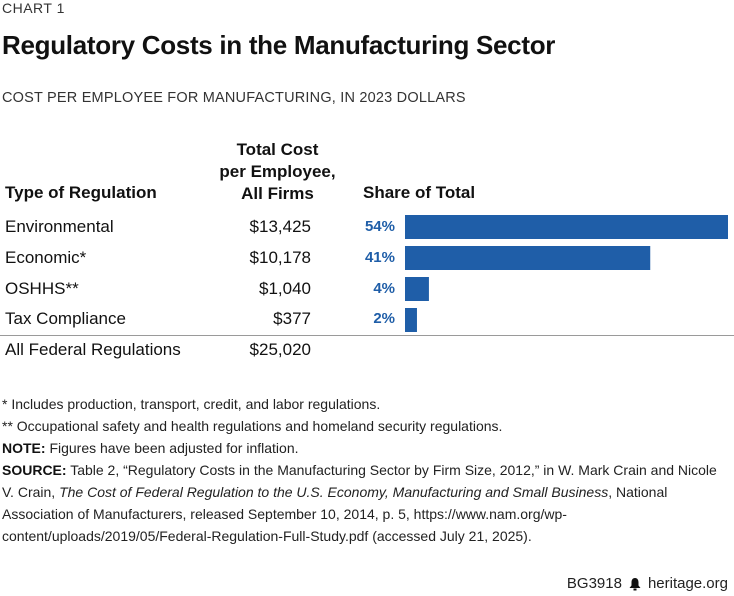 Image resolution: width=734 pixels, height=596 pixels. Describe the element at coordinates (285, 288) in the screenshot. I see `row-cost: $1,040` at that location.